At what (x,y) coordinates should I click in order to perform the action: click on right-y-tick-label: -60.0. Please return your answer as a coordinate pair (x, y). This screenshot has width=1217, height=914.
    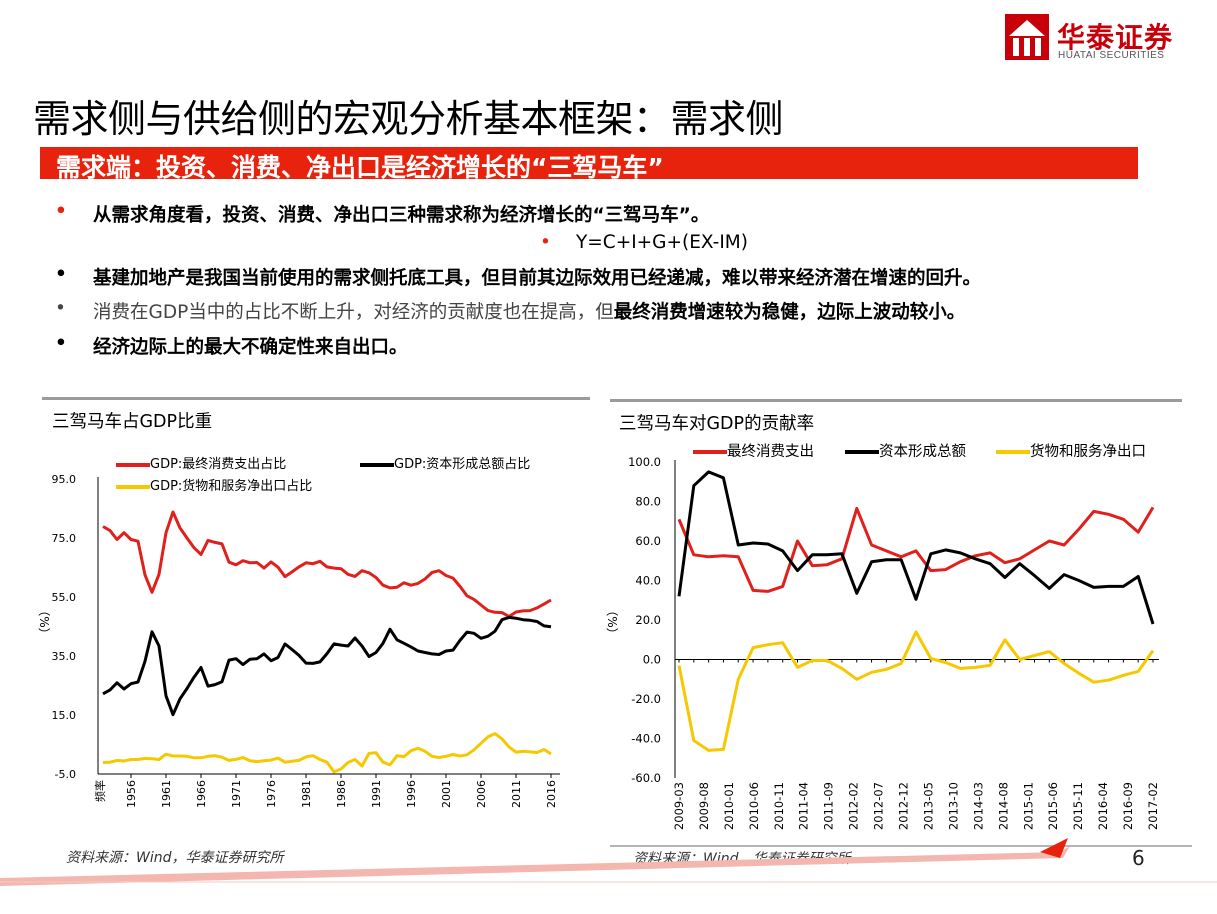
    Looking at the image, I should click on (646, 778).